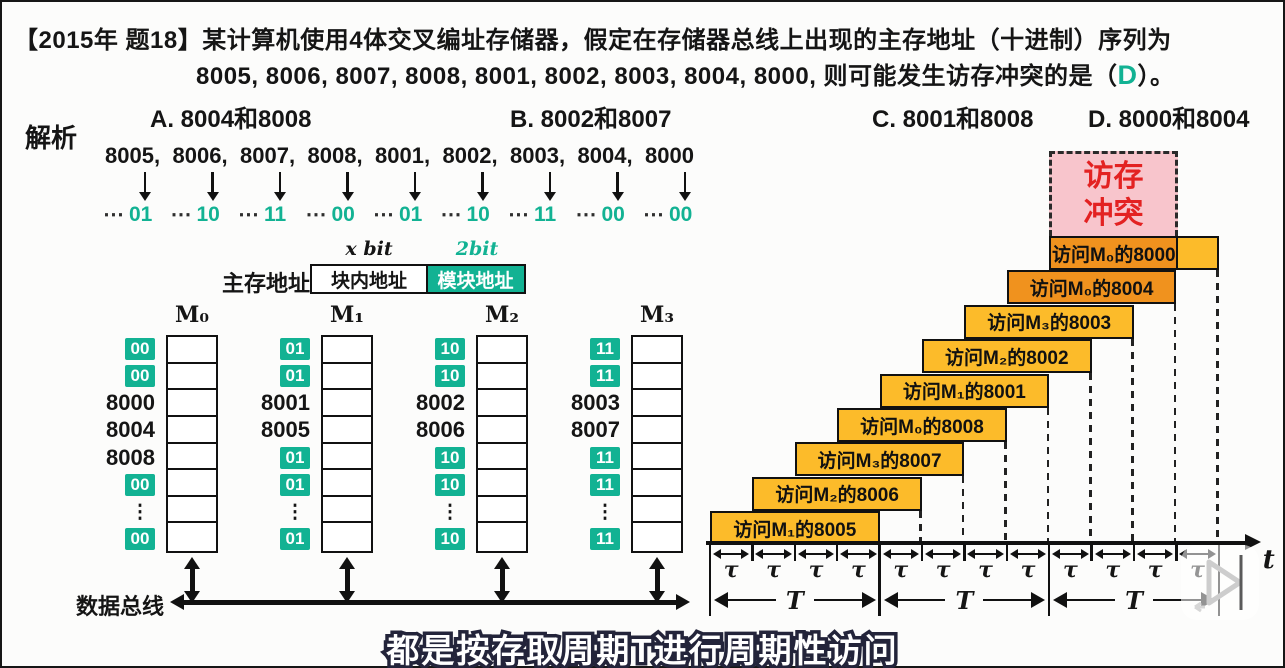 Image resolution: width=1285 pixels, height=668 pixels. What do you see at coordinates (104, 375) in the screenshot?
I see `module-label-row: 00` at bounding box center [104, 375].